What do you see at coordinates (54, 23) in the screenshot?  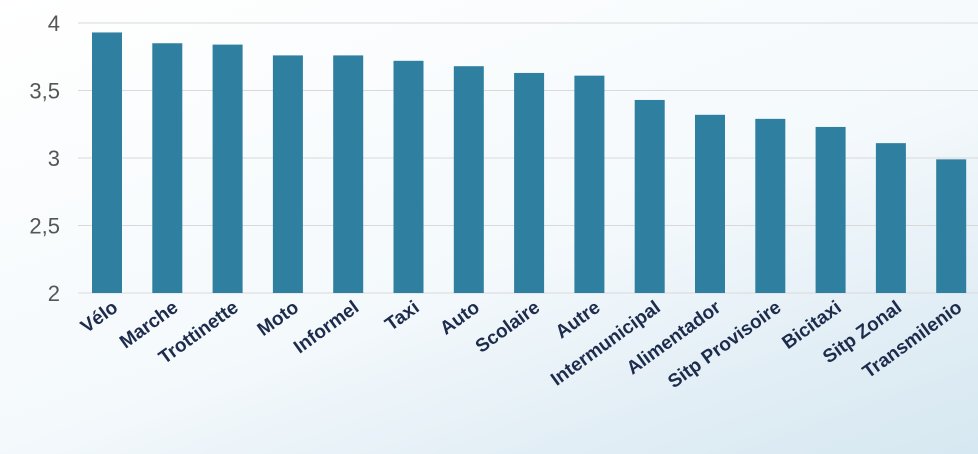 I see `y-tick-label: 4` at bounding box center [54, 23].